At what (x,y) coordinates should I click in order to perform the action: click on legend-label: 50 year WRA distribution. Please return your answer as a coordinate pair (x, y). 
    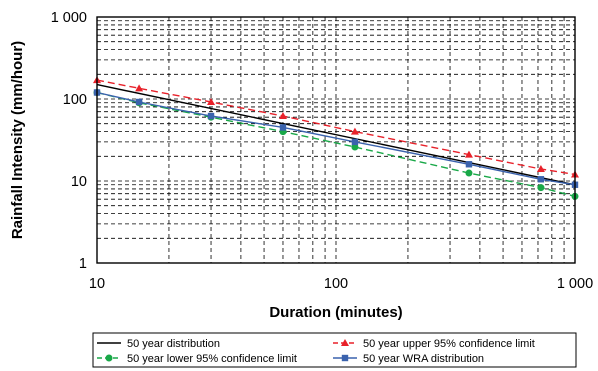
    Looking at the image, I should click on (423, 359).